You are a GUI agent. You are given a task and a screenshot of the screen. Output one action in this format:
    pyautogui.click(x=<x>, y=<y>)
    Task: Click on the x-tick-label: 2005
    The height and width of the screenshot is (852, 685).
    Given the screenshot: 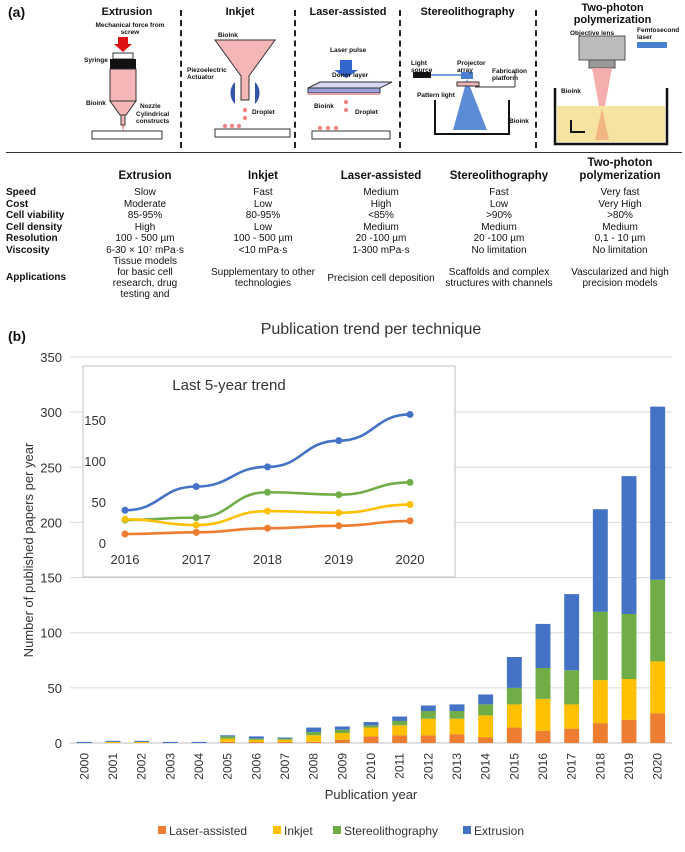 What is the action you would take?
    pyautogui.click(x=228, y=766)
    